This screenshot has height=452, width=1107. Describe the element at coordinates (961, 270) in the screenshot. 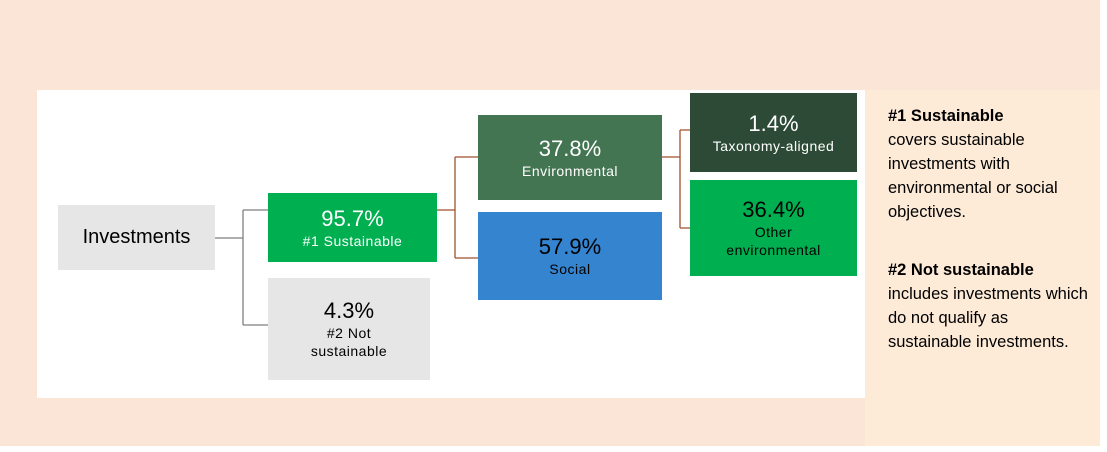

I see `legend-term: #2 Not sustainable` at that location.